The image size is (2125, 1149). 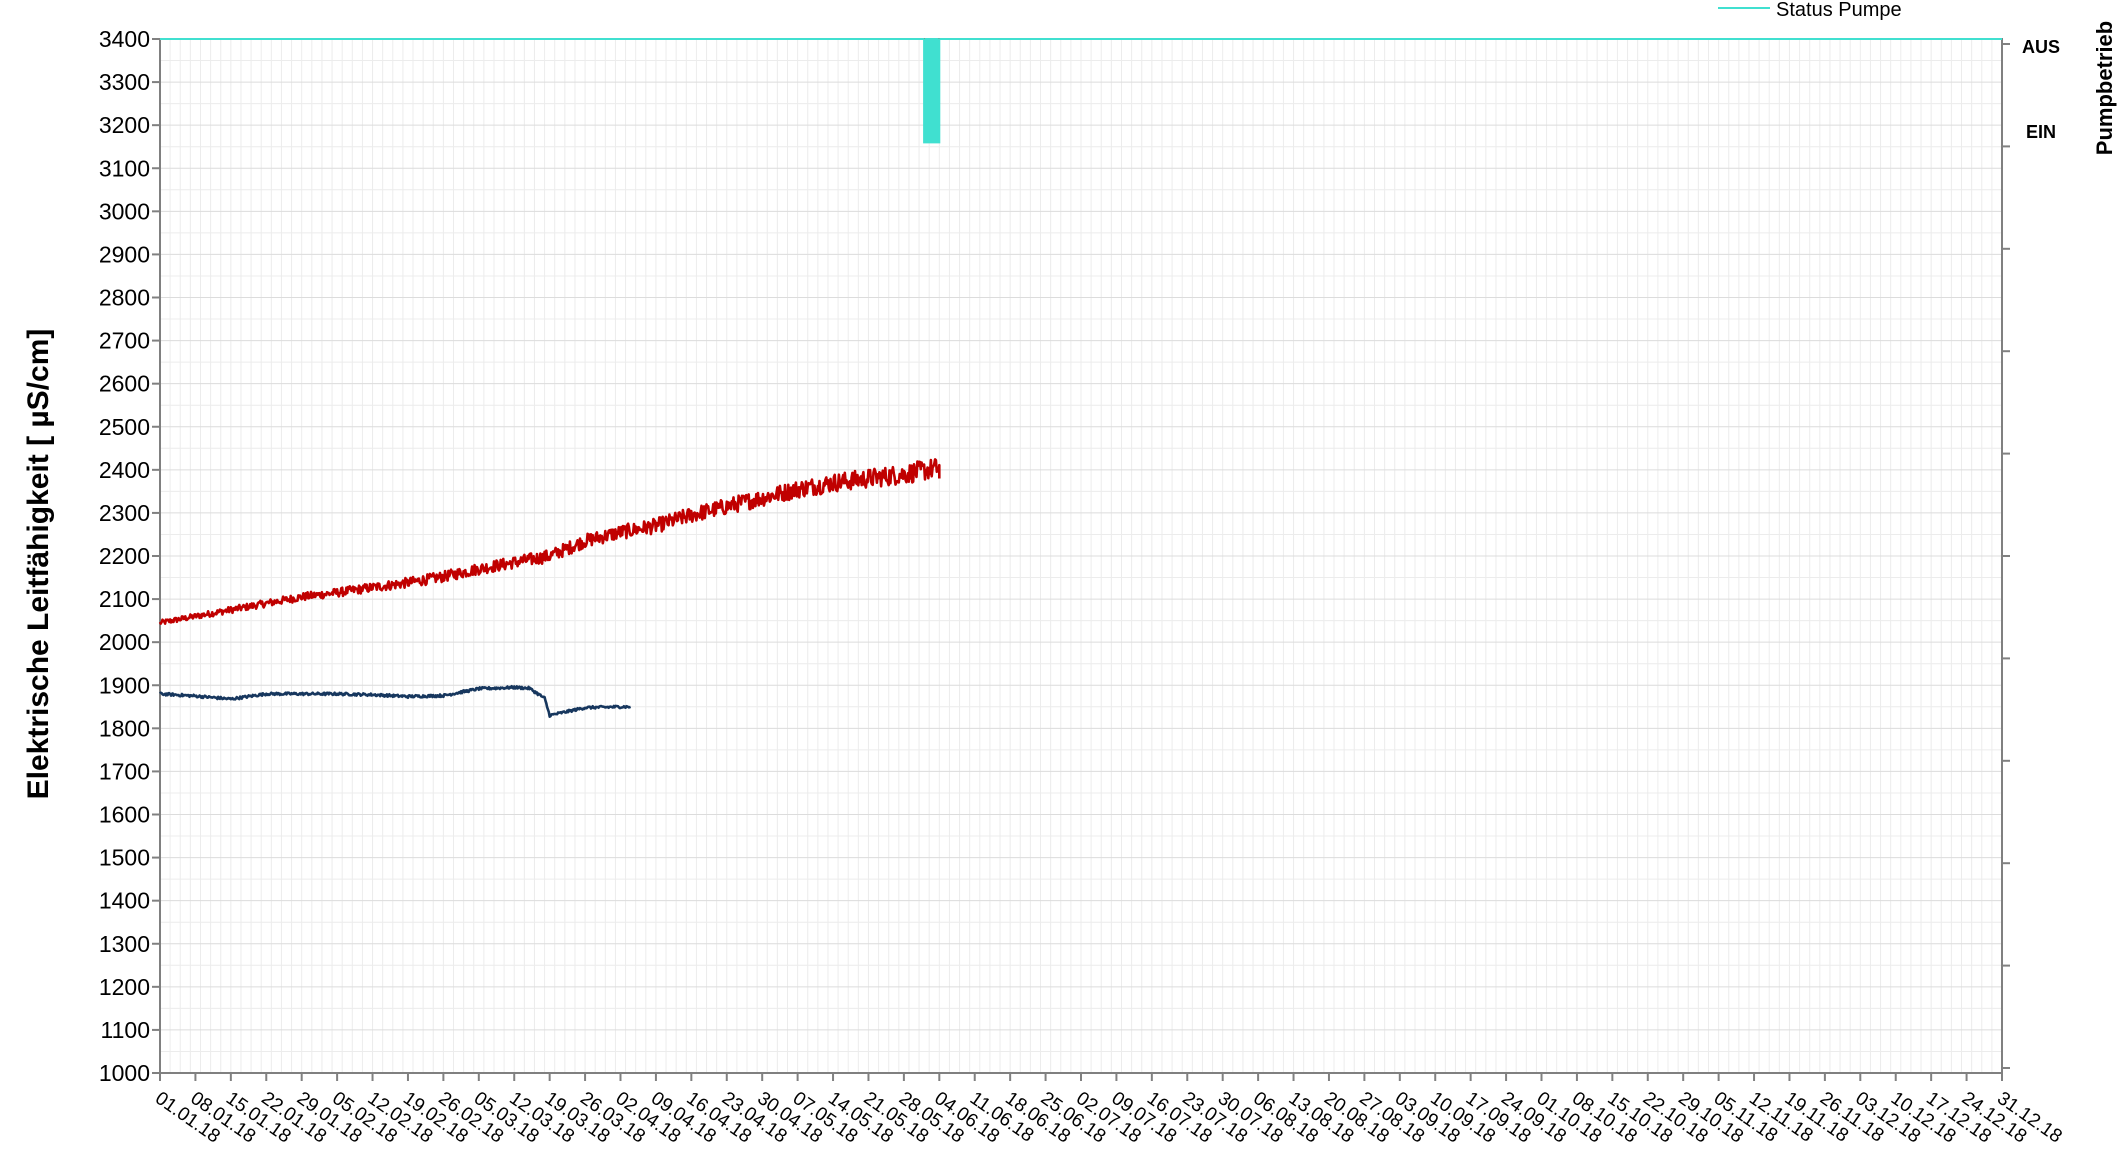 I want to click on pump-status-layer, so click(x=1081, y=91).